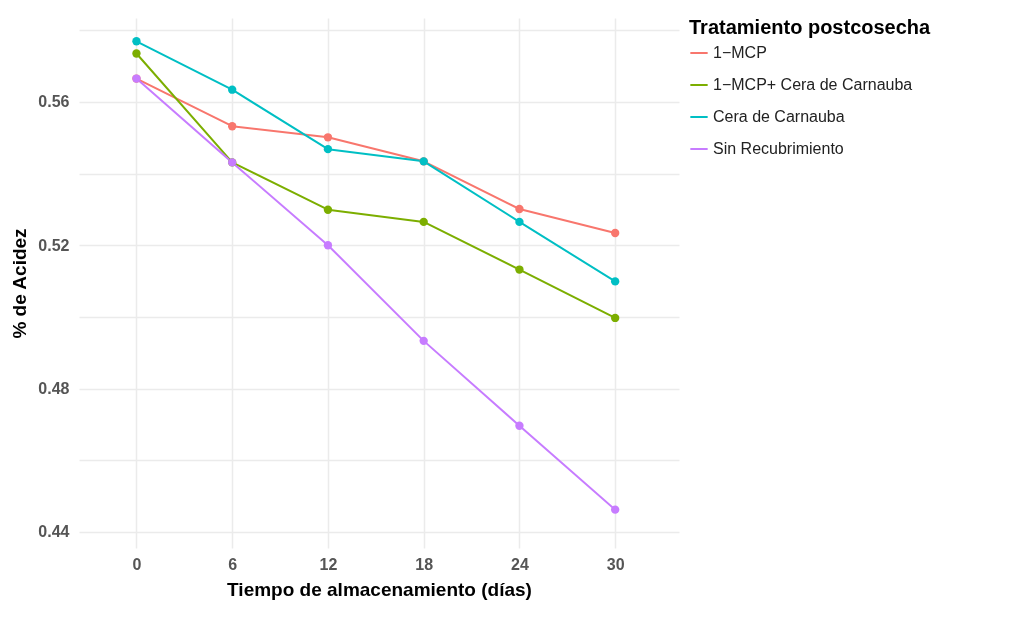 The image size is (1016, 619). What do you see at coordinates (20, 283) in the screenshot?
I see `y-axis-title: % de Acidez` at bounding box center [20, 283].